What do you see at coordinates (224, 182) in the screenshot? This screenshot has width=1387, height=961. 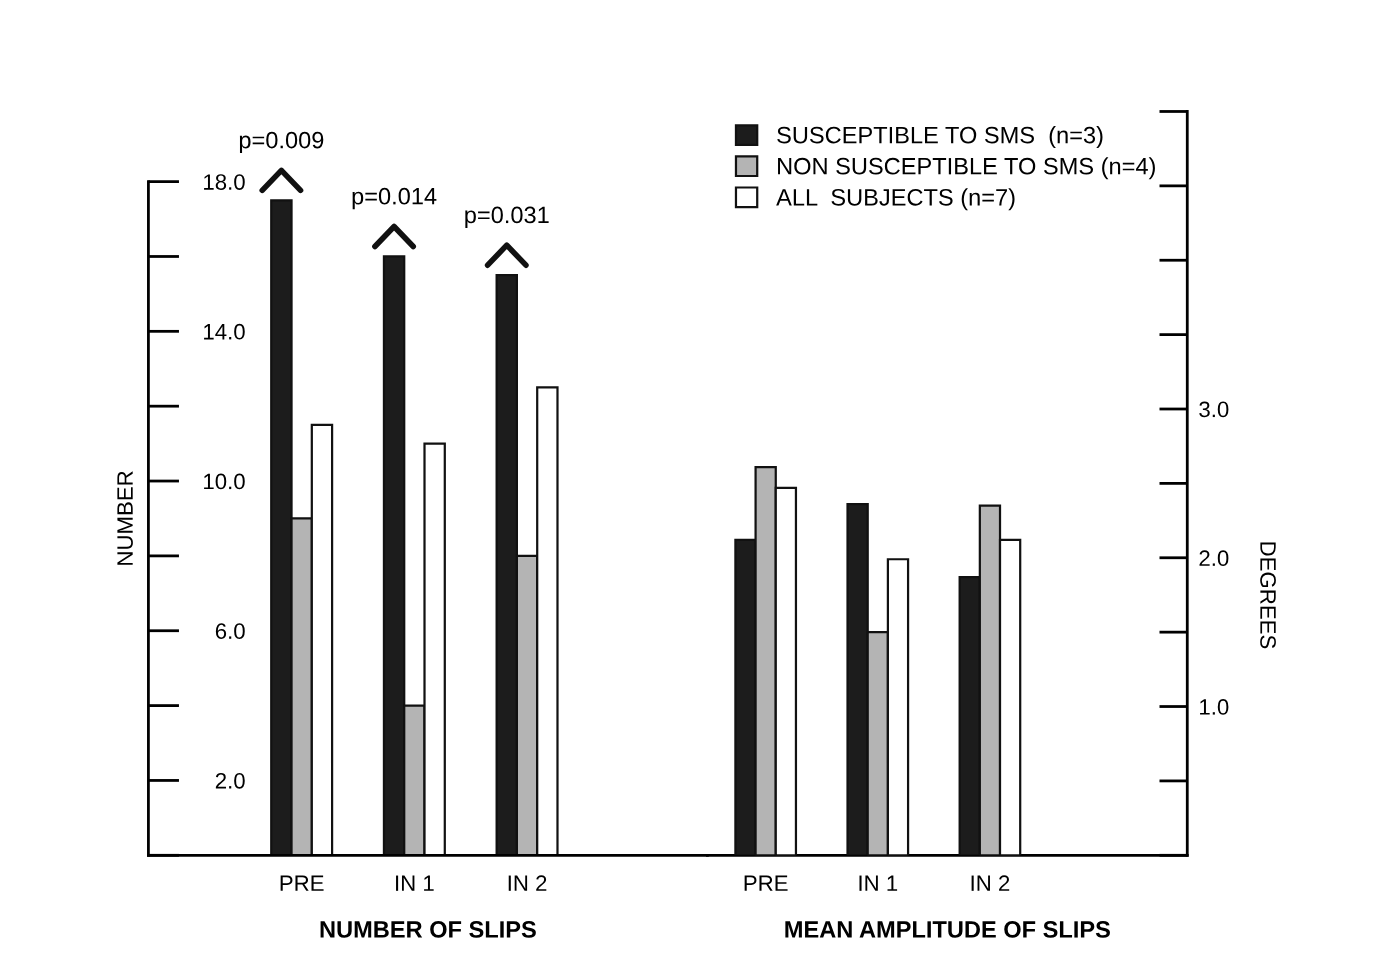 I see `y-tick-label: 18.0` at bounding box center [224, 182].